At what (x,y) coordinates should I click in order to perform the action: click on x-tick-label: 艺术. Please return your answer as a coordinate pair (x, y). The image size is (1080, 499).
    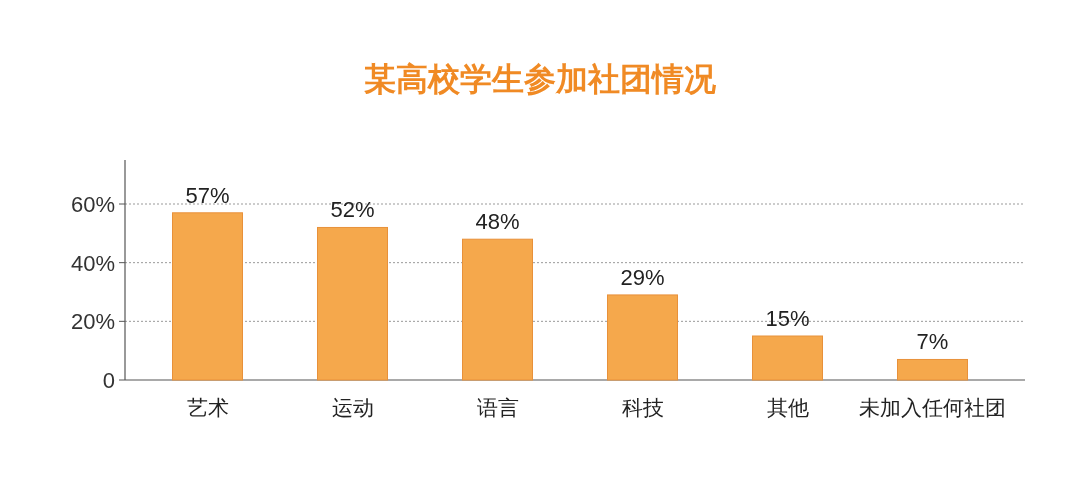
    Looking at the image, I should click on (207, 407).